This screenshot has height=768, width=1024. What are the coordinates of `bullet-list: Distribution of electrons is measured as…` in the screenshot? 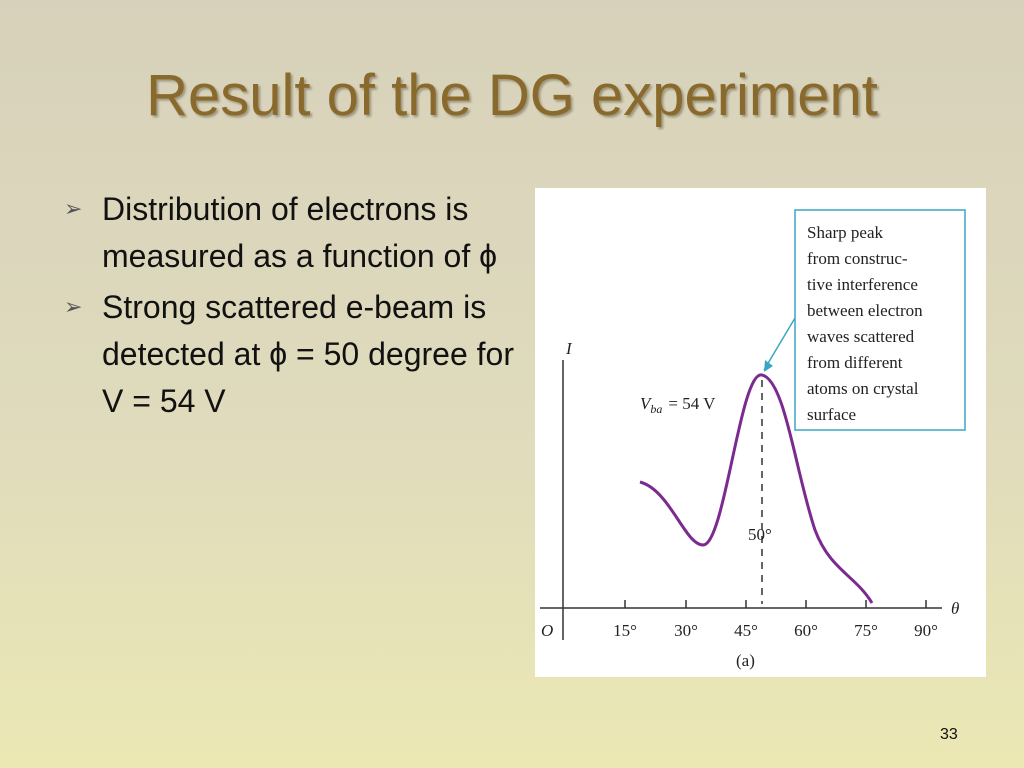 It's located at (294, 307).